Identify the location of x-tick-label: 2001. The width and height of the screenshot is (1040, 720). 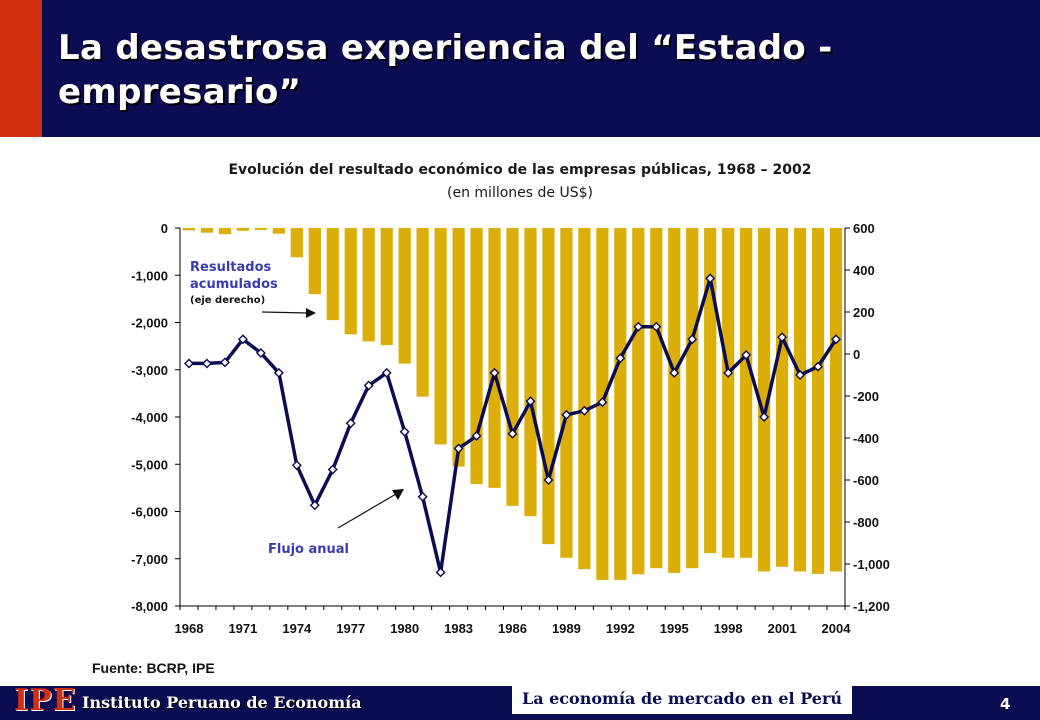
(782, 628).